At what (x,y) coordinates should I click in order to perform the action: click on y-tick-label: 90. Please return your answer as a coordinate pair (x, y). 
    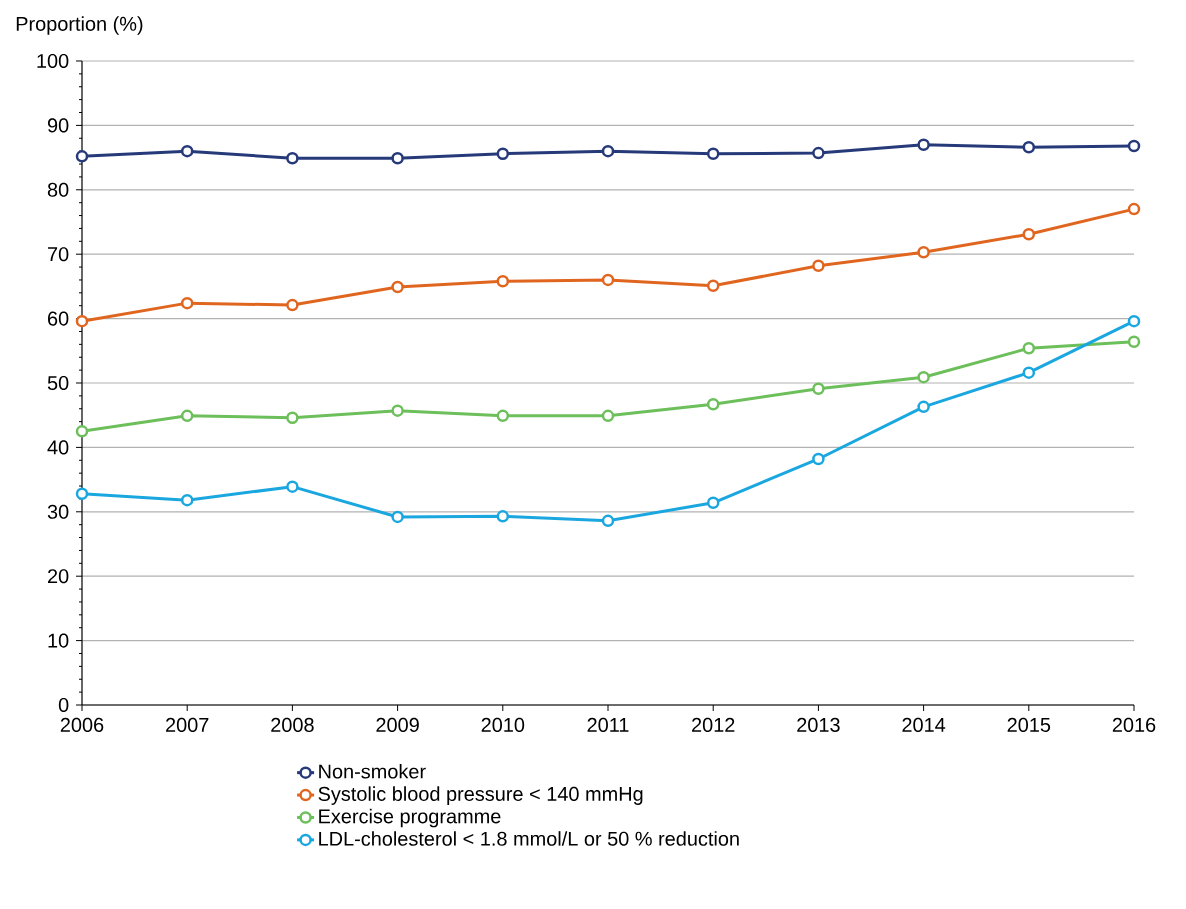
    Looking at the image, I should click on (58, 125).